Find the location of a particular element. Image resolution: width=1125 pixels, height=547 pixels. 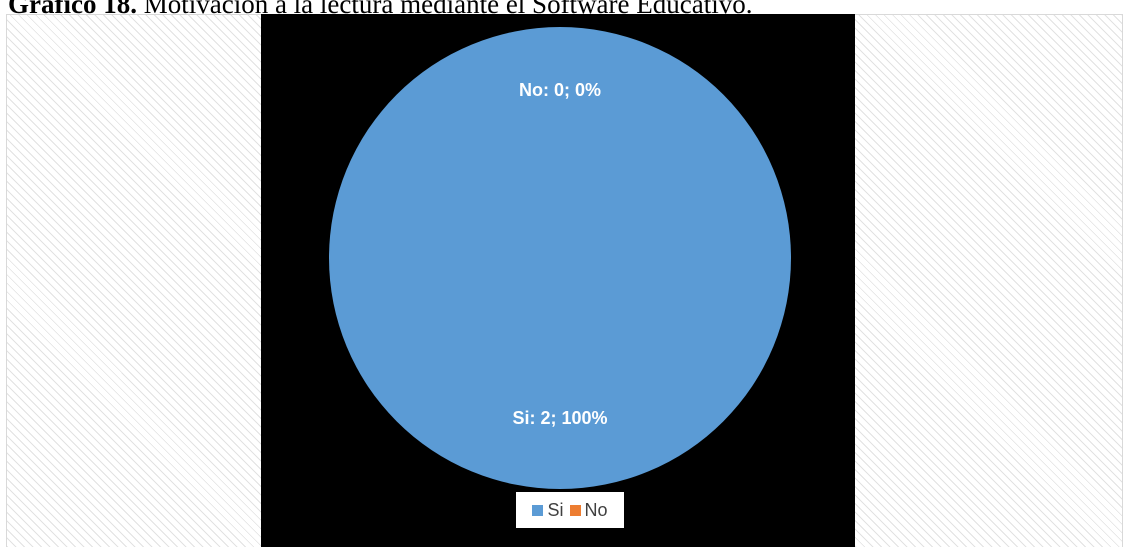

legend-label-si: Si is located at coordinates (555, 509).